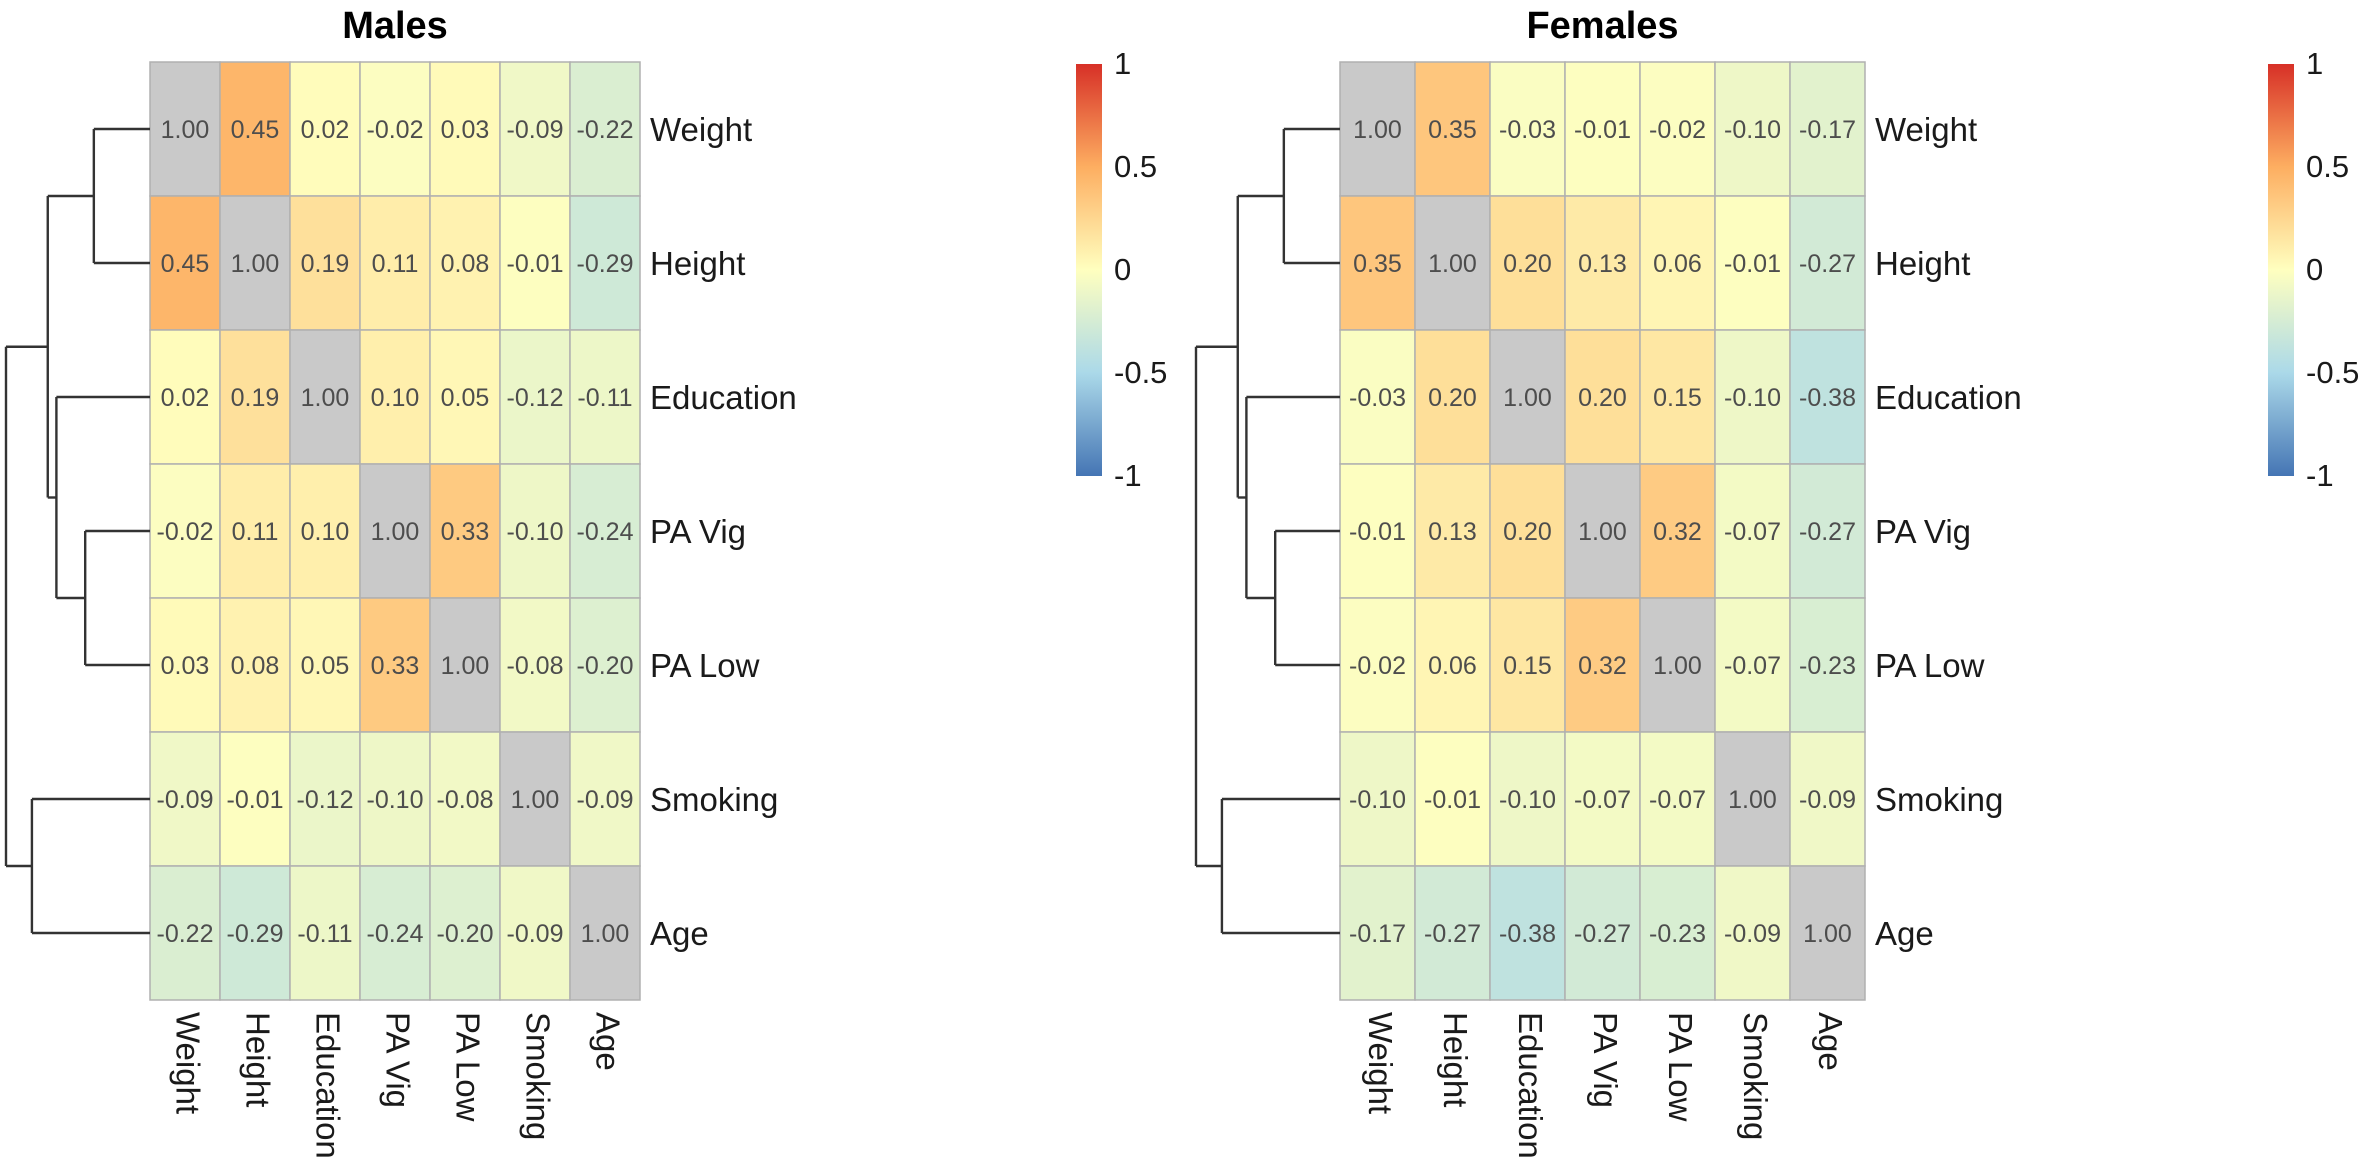  I want to click on cell-value-label: 0.15, so click(1527, 666).